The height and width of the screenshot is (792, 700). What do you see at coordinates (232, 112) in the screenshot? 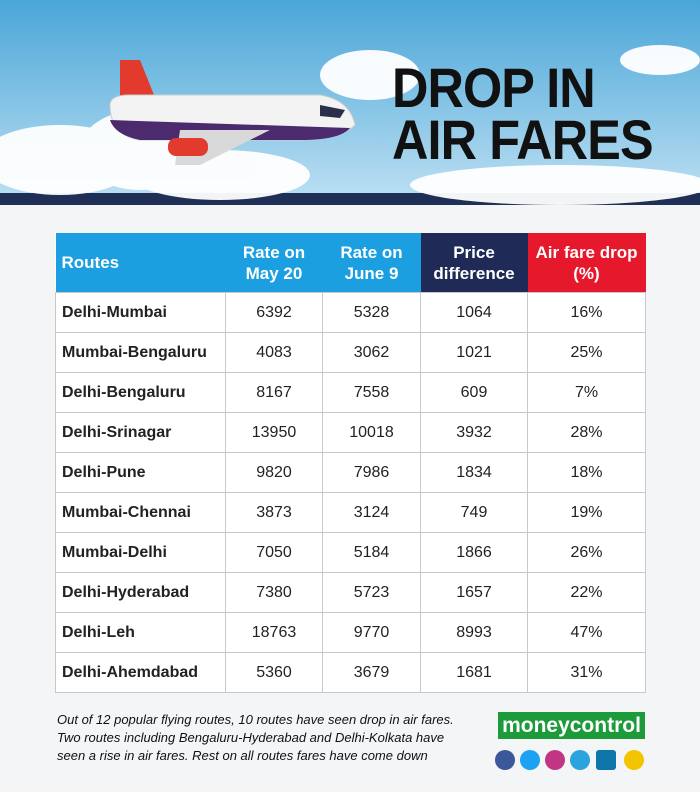
I see `airplane` at bounding box center [232, 112].